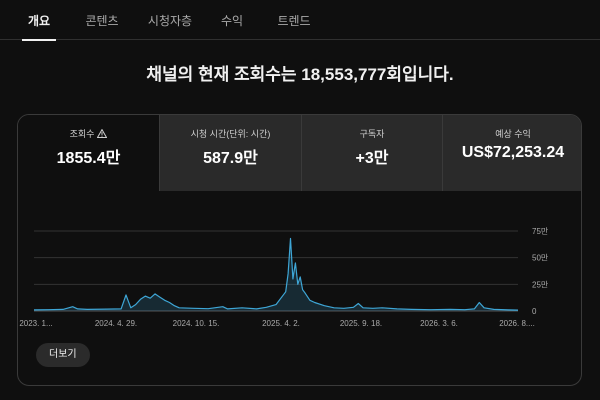 The width and height of the screenshot is (600, 400). Describe the element at coordinates (372, 158) in the screenshot. I see `metric-subscribers-value: +3만` at that location.